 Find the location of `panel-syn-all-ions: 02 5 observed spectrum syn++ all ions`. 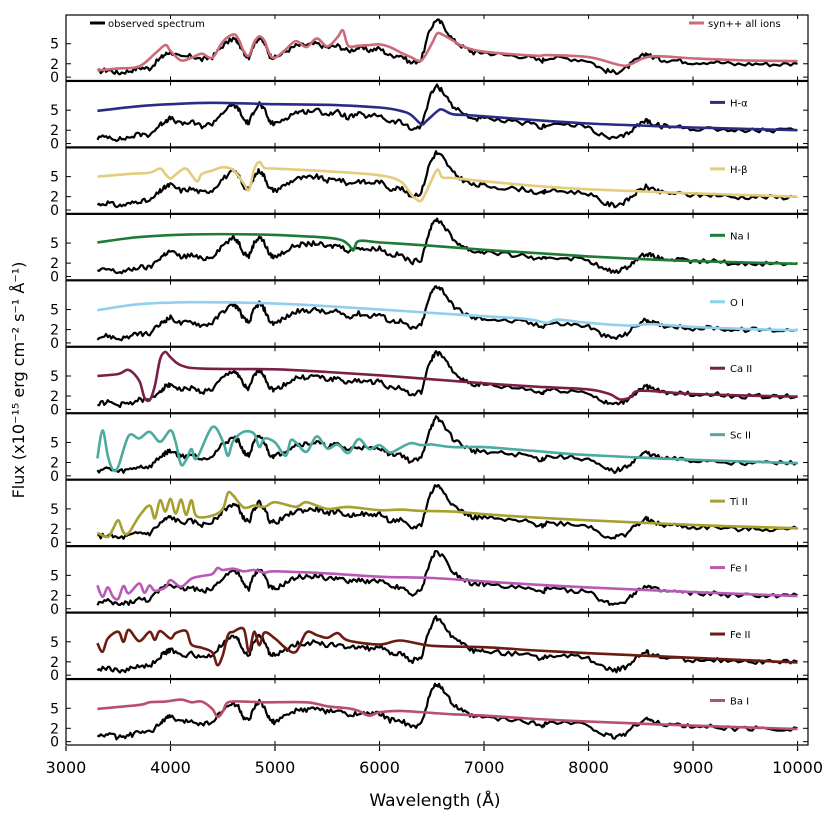

panel-syn-all-ions: 02 5 observed spectrum syn++ all ions is located at coordinates (429, 50).